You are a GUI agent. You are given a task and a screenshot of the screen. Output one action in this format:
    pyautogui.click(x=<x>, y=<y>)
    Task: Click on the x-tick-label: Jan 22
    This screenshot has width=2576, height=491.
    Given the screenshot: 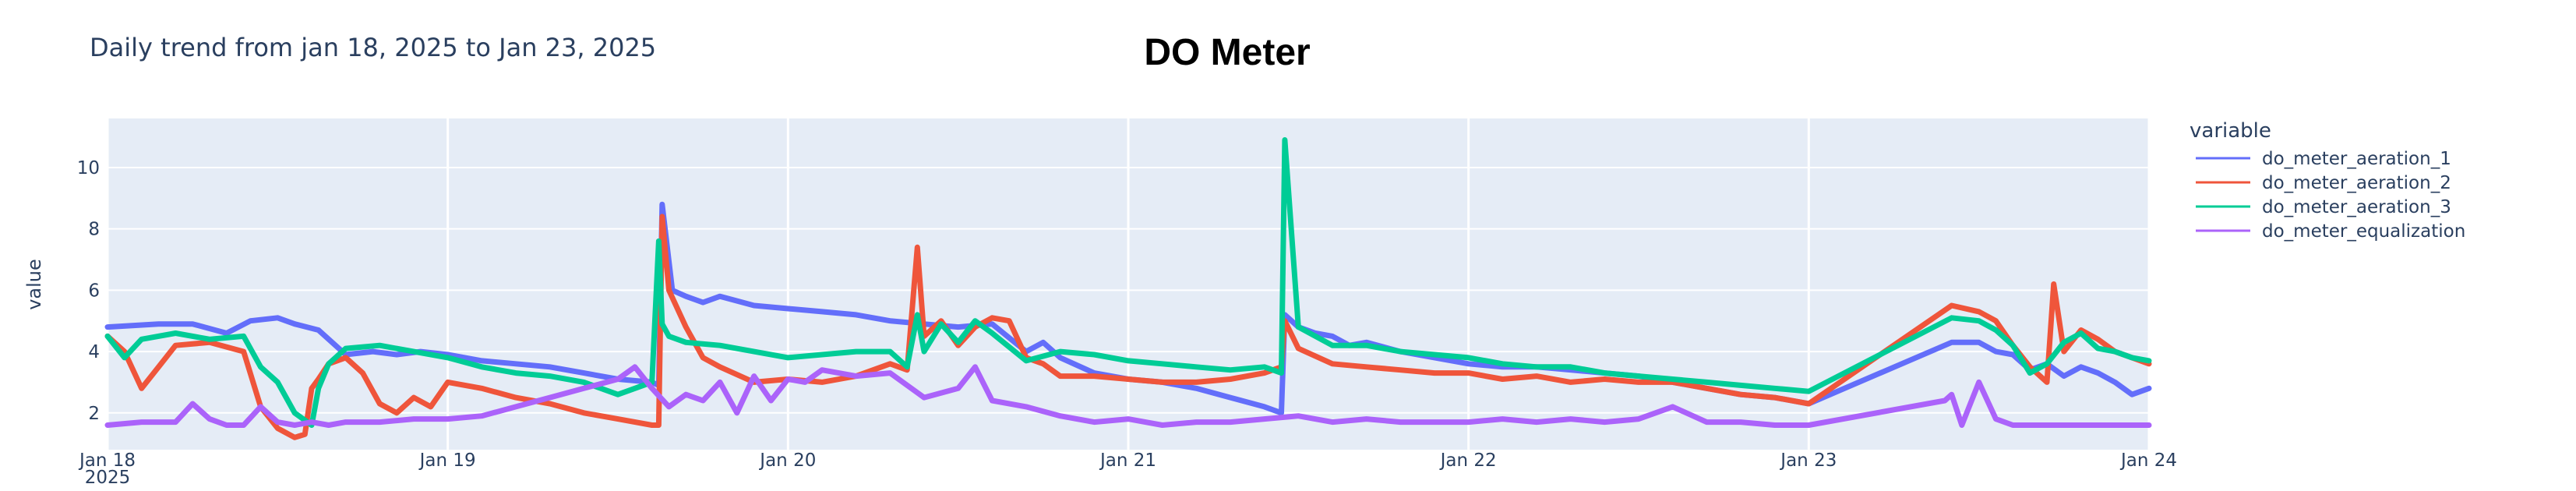 What is the action you would take?
    pyautogui.click(x=1468, y=460)
    